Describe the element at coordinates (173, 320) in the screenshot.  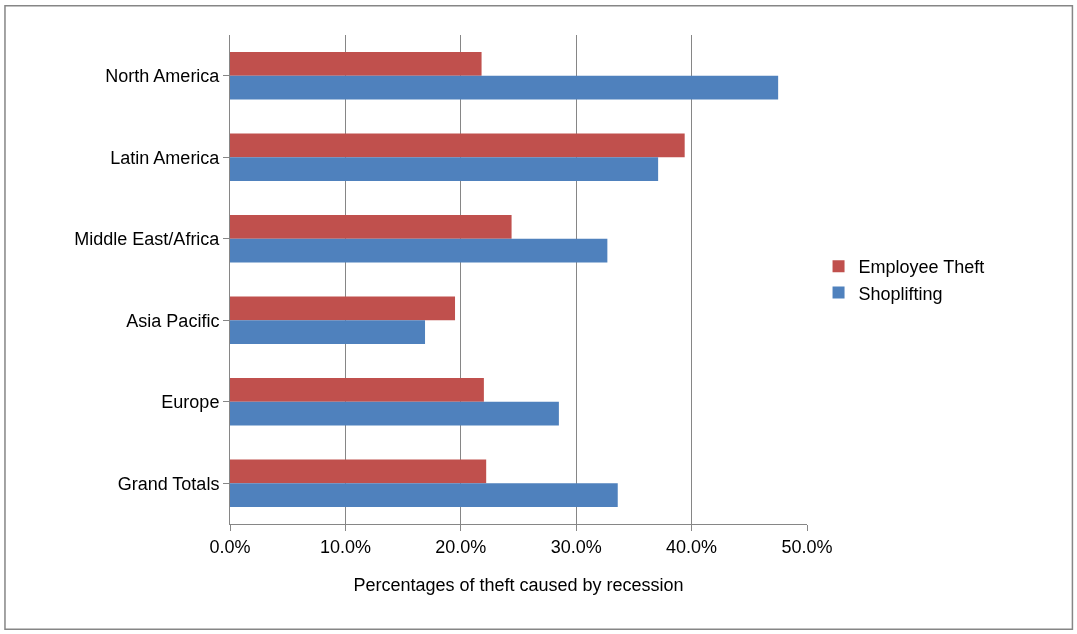
I see `y-tick-label: Asia Pacific` at that location.